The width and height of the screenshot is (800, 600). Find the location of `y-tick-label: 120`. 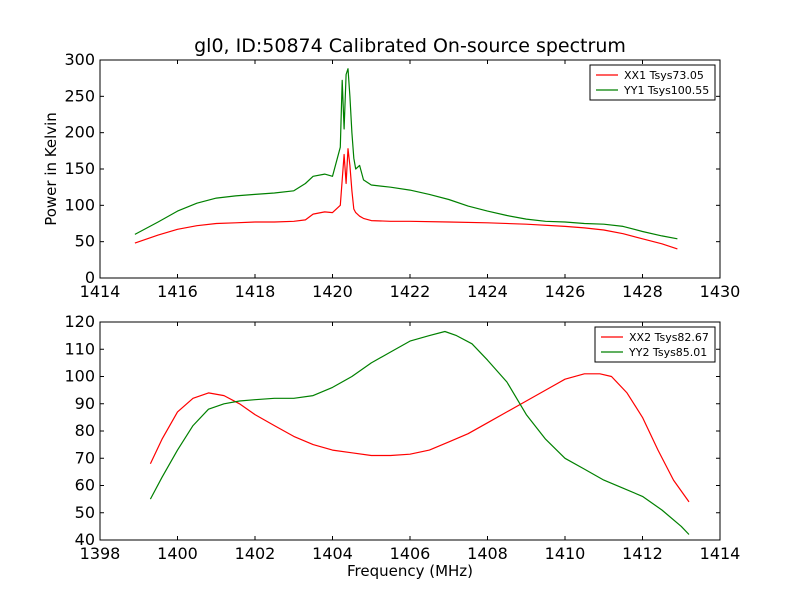

y-tick-label: 120 is located at coordinates (79, 321).